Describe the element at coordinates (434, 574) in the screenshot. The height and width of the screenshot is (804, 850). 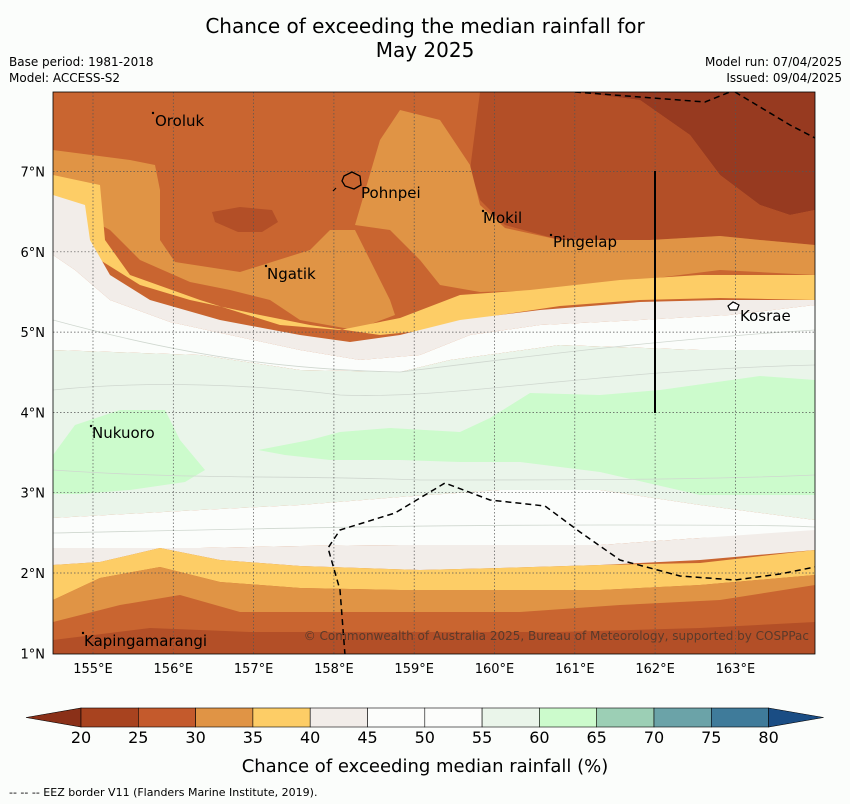
I see `contour-40-45-south` at that location.